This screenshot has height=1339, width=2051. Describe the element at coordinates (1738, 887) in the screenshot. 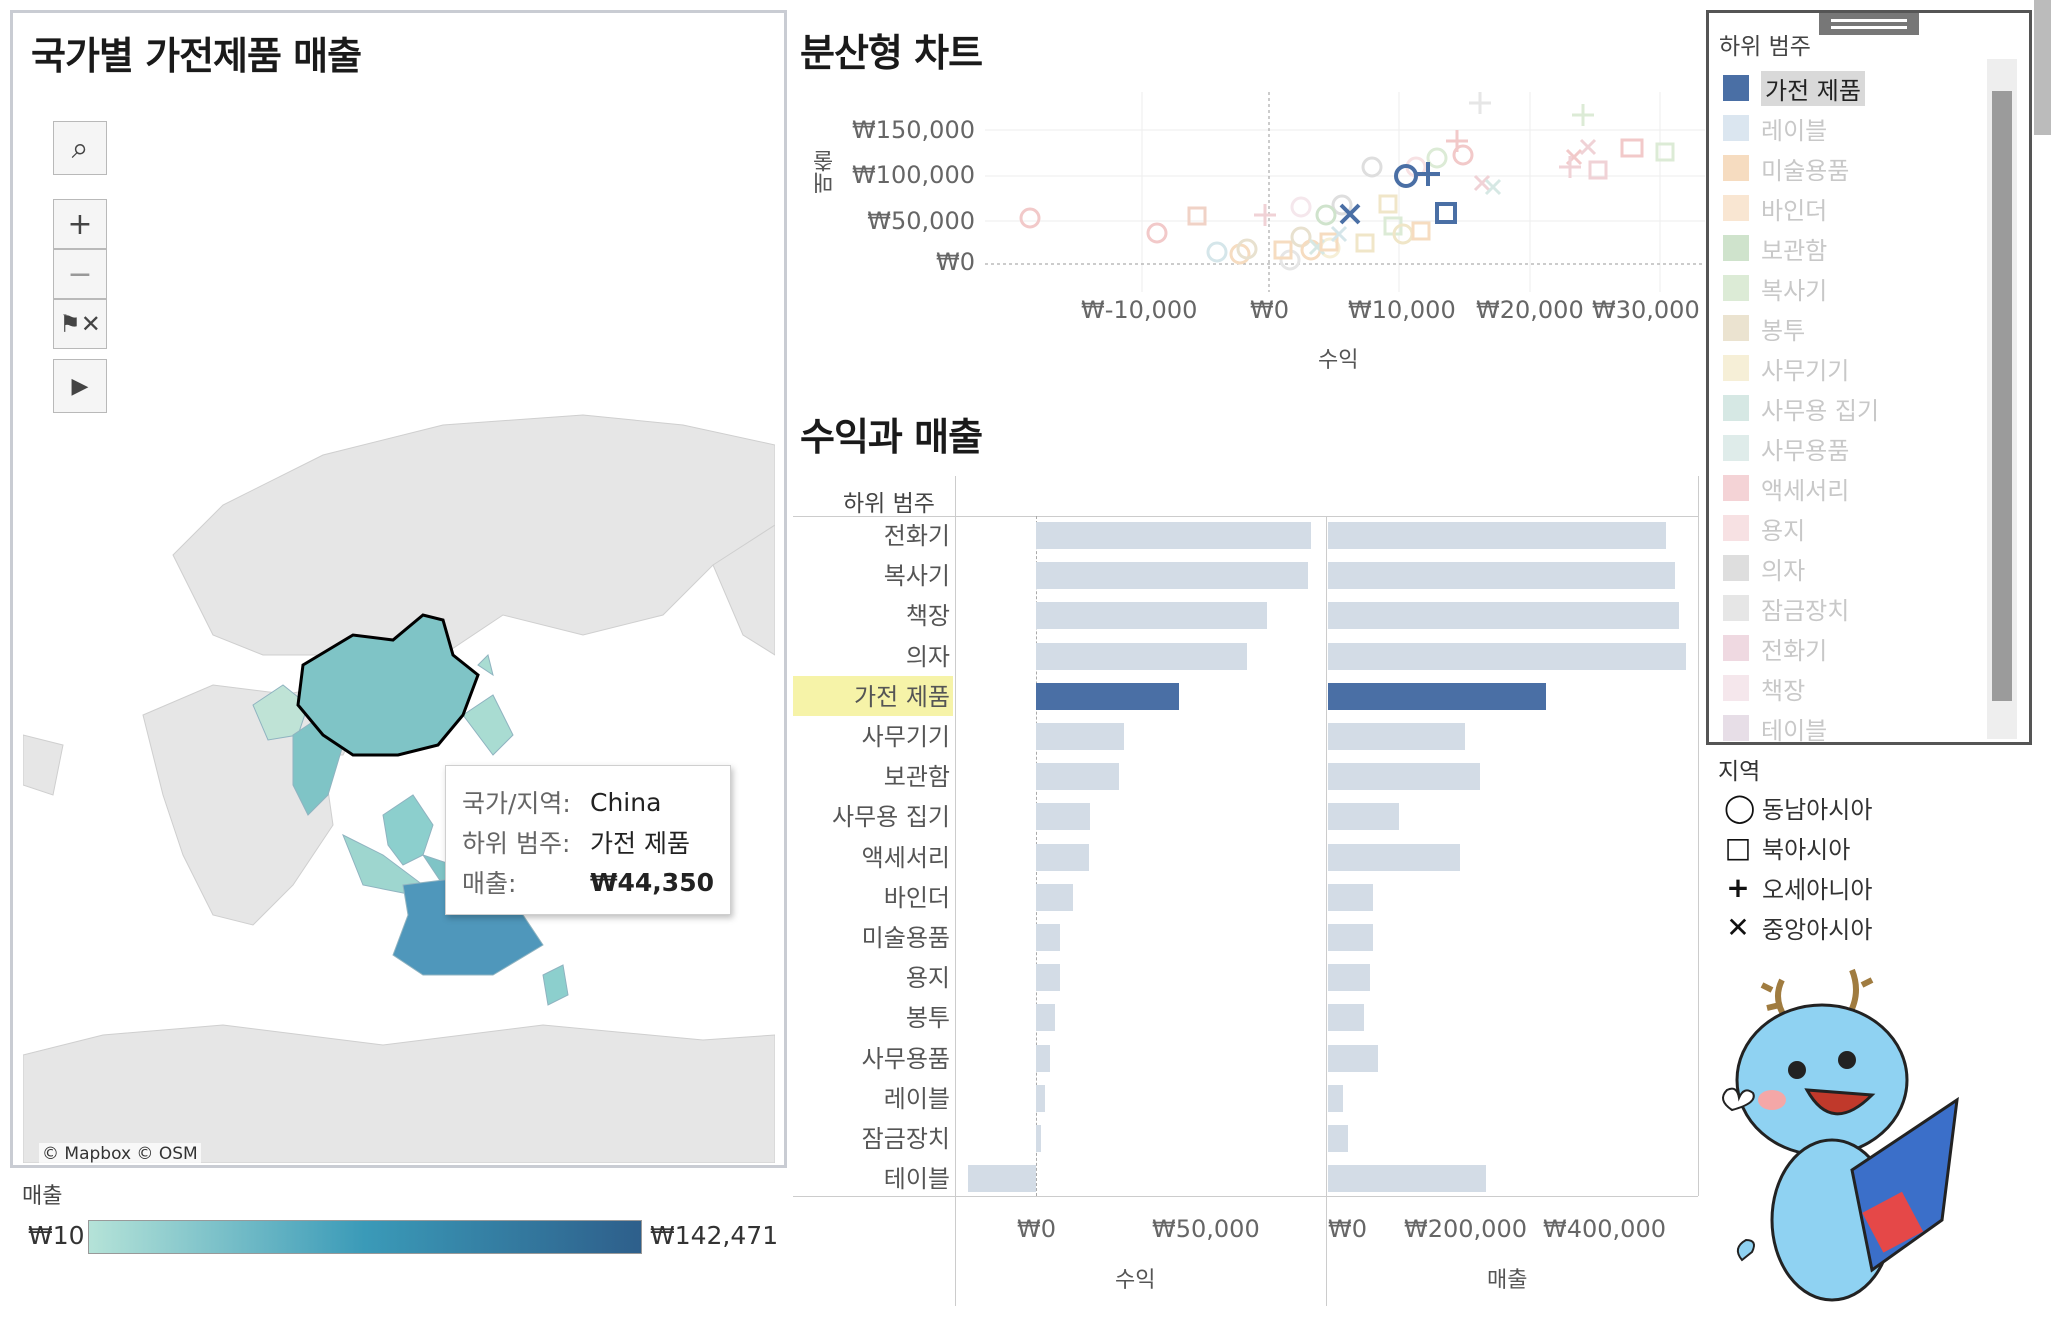

I see `plus-icon: +` at that location.